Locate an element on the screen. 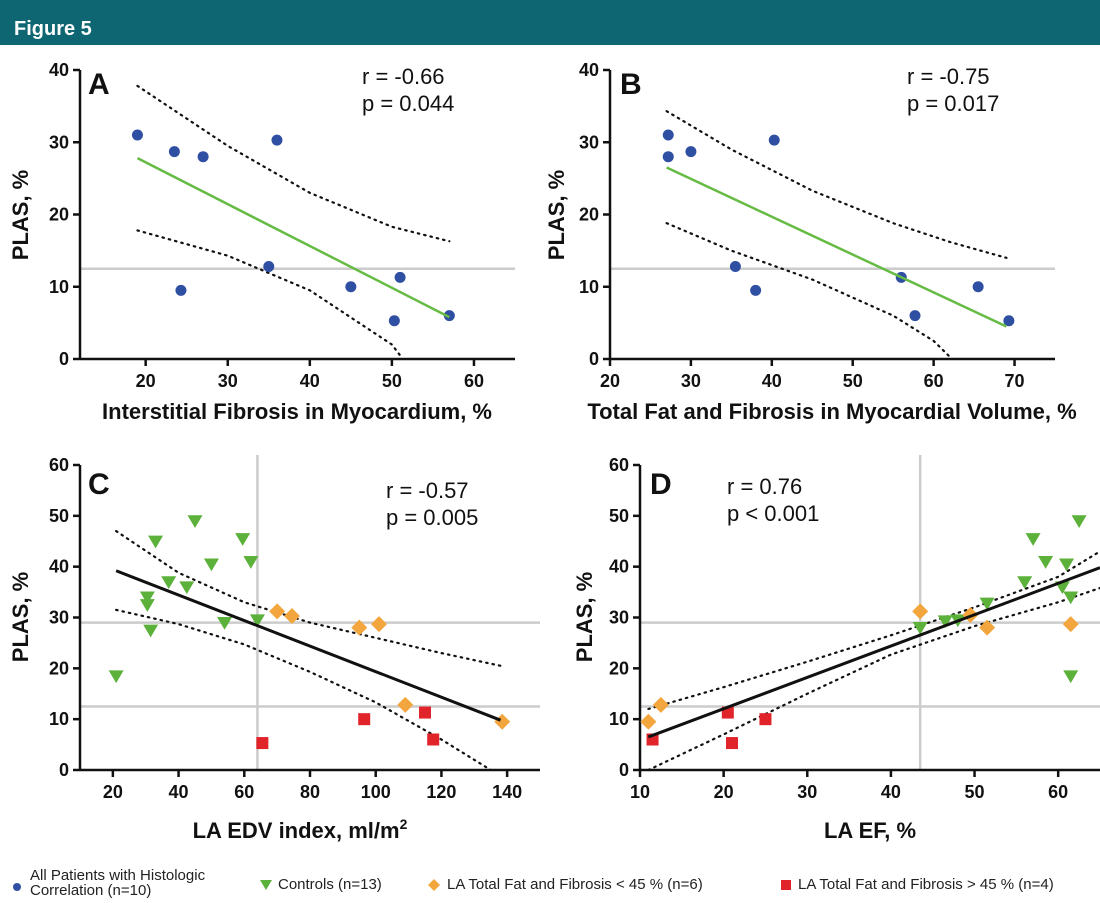 This screenshot has width=1100, height=903. legend-marker-square is located at coordinates (786, 885).